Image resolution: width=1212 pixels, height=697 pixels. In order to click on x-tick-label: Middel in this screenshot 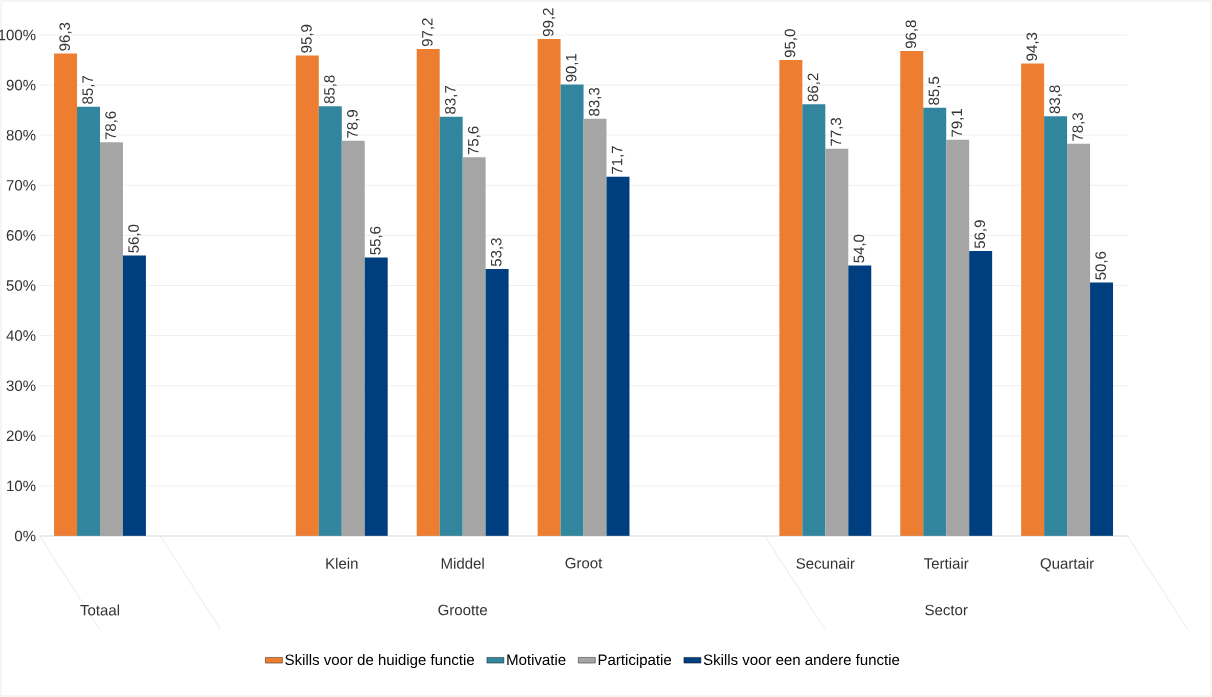, I will do `click(462, 563)`.